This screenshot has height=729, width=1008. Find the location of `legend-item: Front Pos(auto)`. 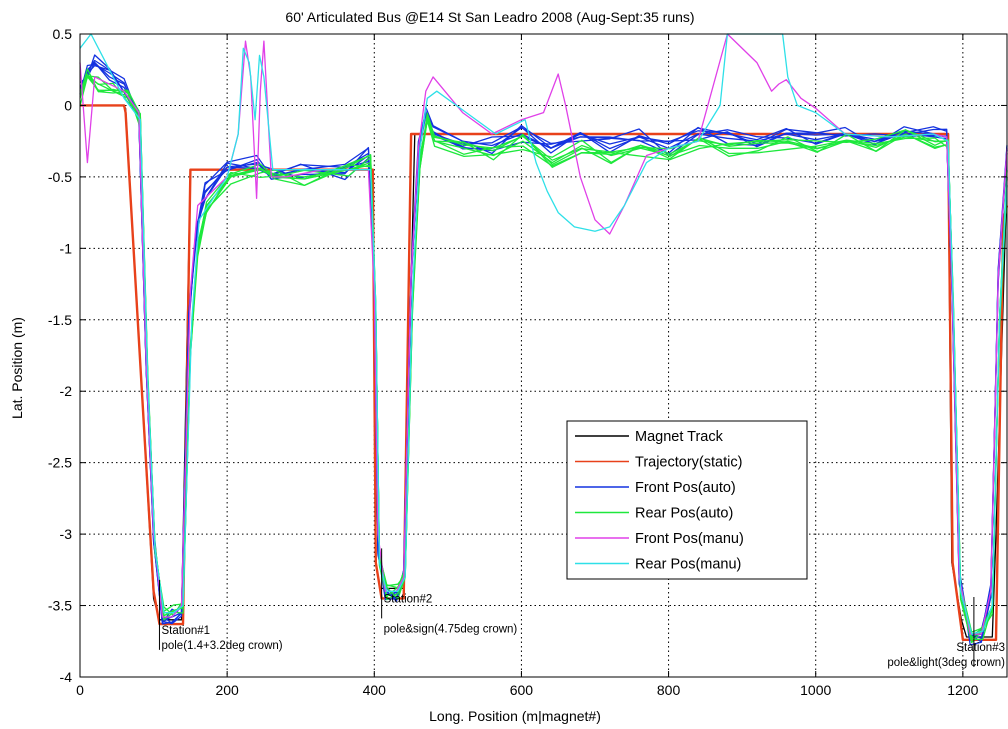

legend-item: Front Pos(auto) is located at coordinates (655, 488).